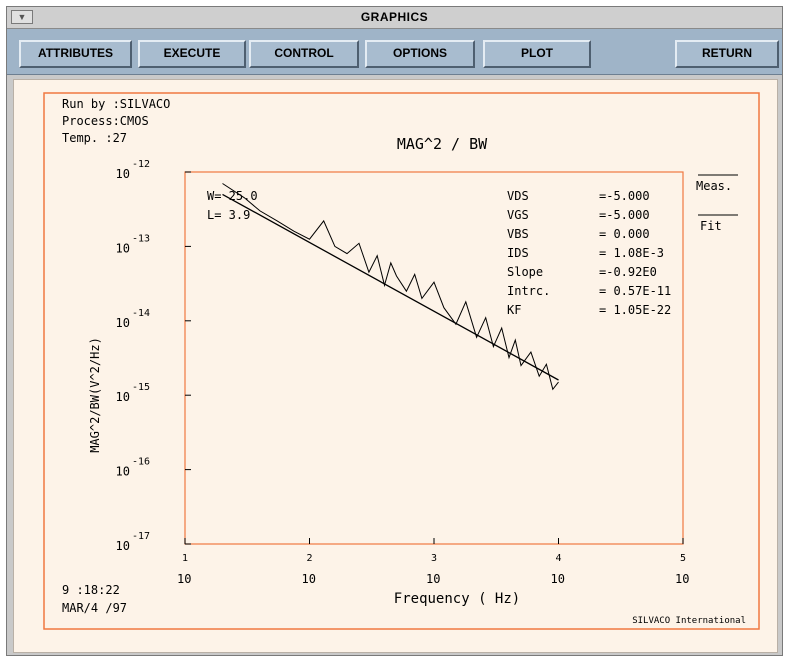 This screenshot has height=659, width=789. I want to click on y-tick-exp: -14, so click(141, 313).